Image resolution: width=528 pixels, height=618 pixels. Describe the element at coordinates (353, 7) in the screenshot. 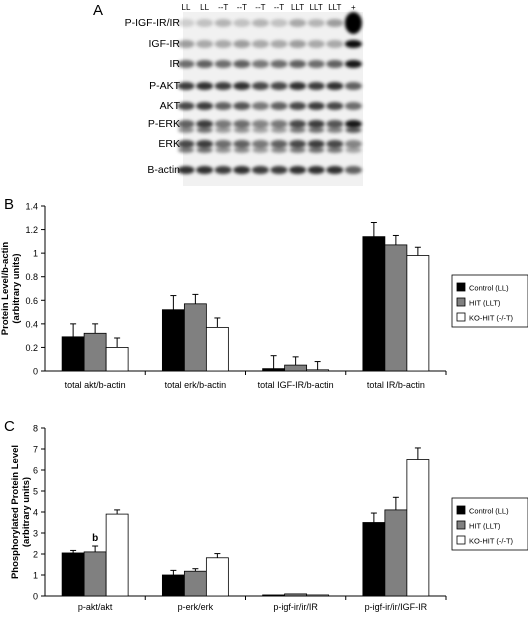

I see `lane-label: +` at that location.